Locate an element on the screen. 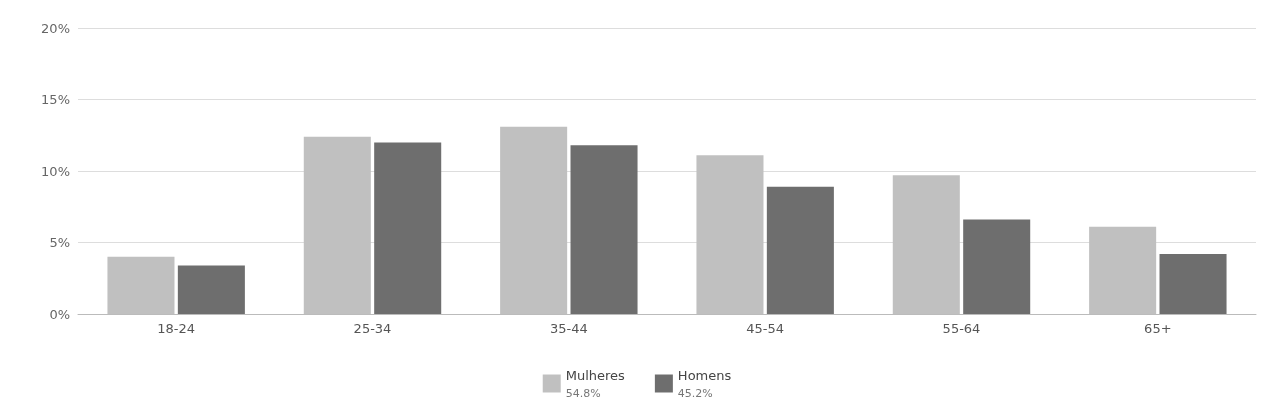  y-tick-label: 10% is located at coordinates (55, 171).